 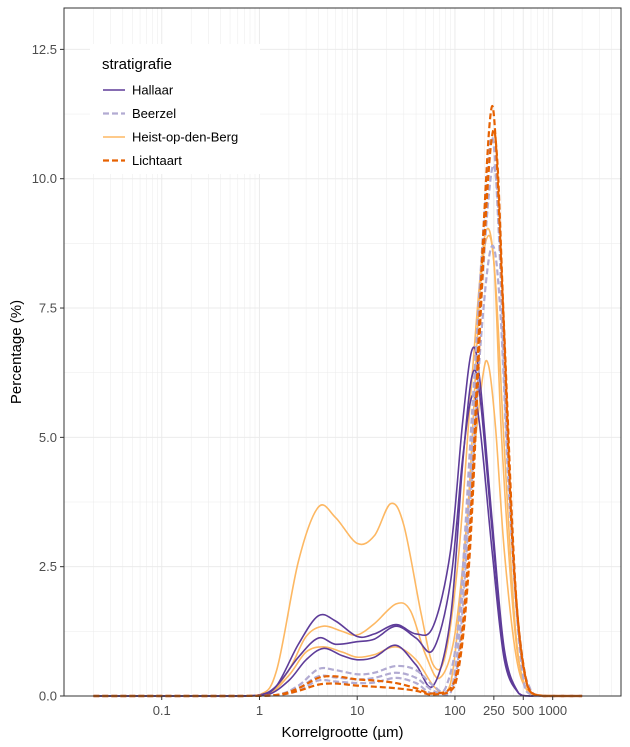 I want to click on legend-label: Heist-op-den-Berg, so click(x=185, y=137).